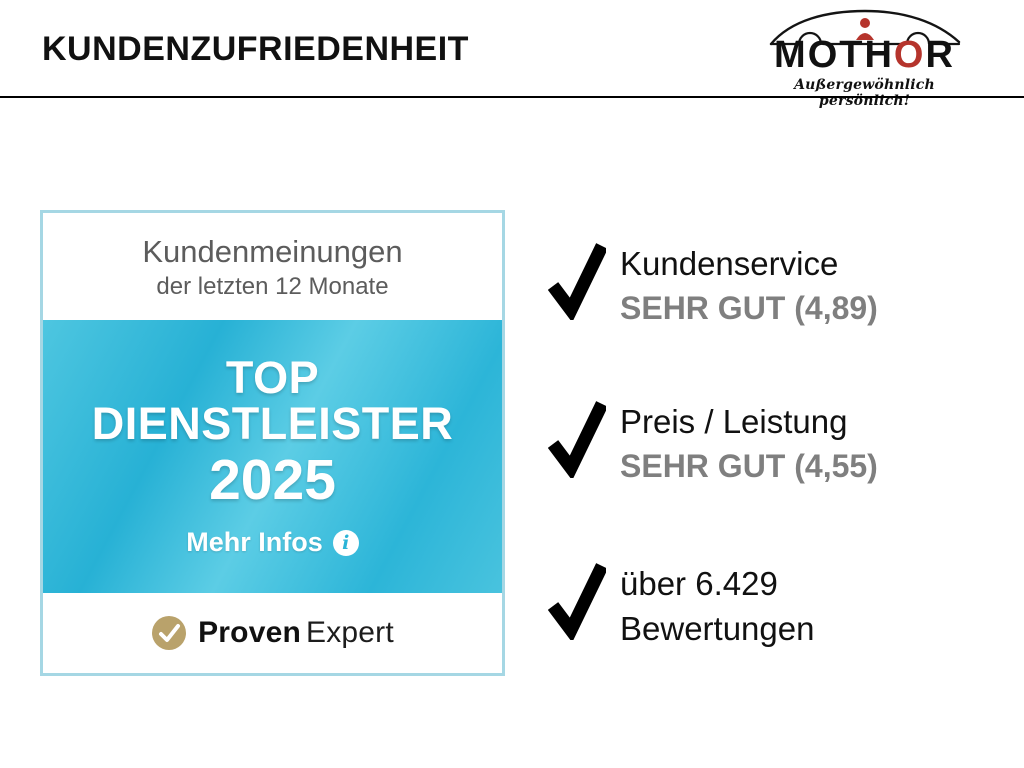  What do you see at coordinates (512, 97) in the screenshot?
I see `header-divider` at bounding box center [512, 97].